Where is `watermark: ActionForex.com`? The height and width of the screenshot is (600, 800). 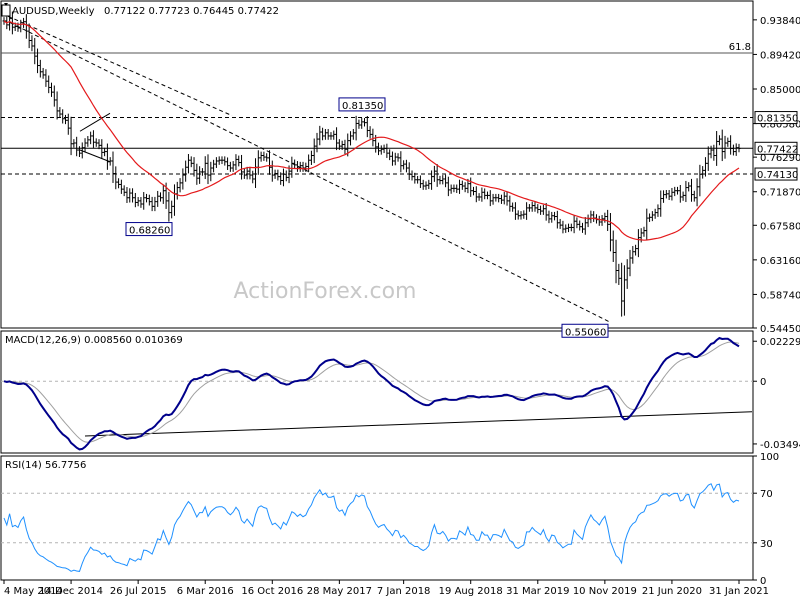 watermark: ActionForex.com is located at coordinates (325, 291).